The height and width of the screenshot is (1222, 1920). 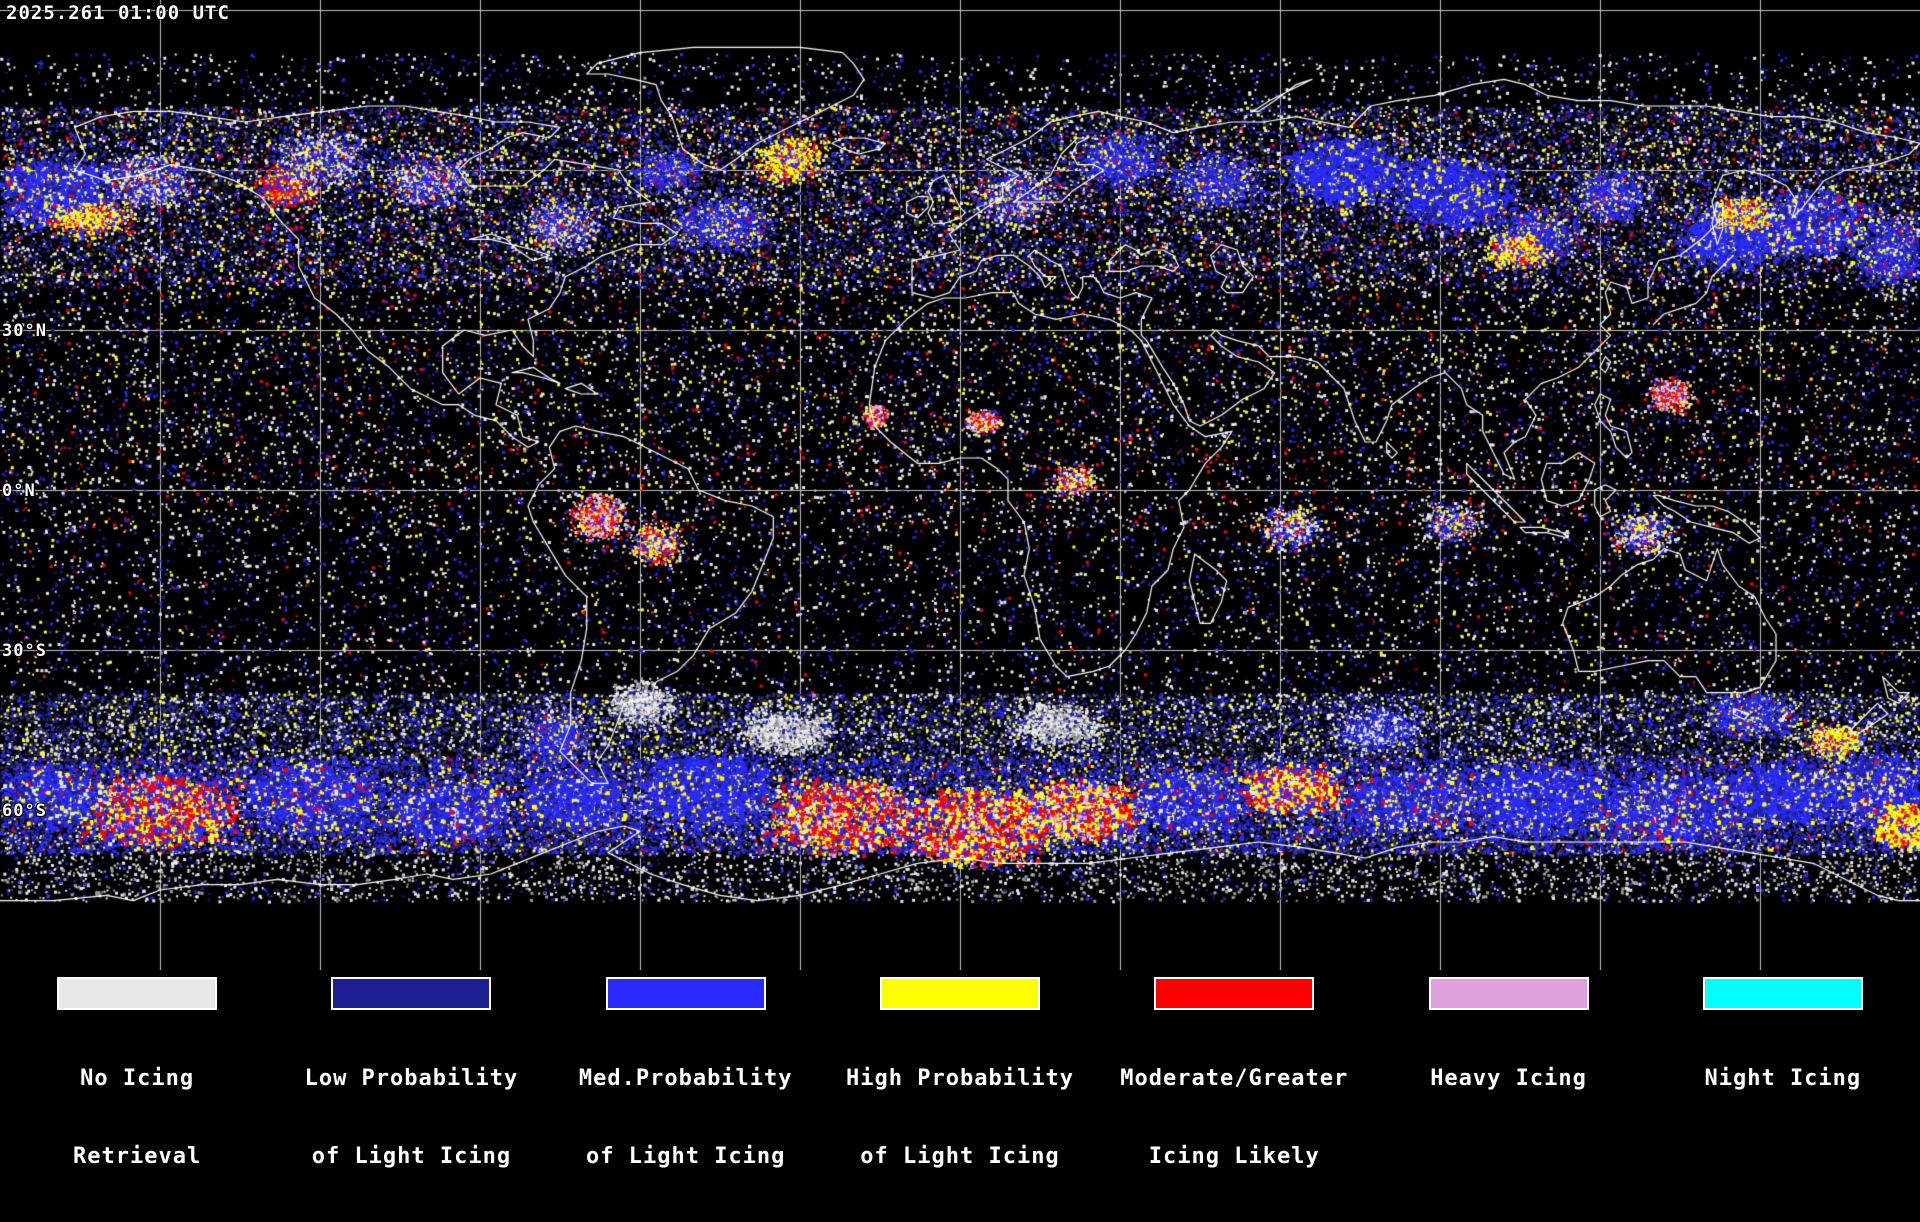 What do you see at coordinates (137, 1118) in the screenshot?
I see `legend-label-no-icing-retrieval: No Icing Retrieval` at bounding box center [137, 1118].